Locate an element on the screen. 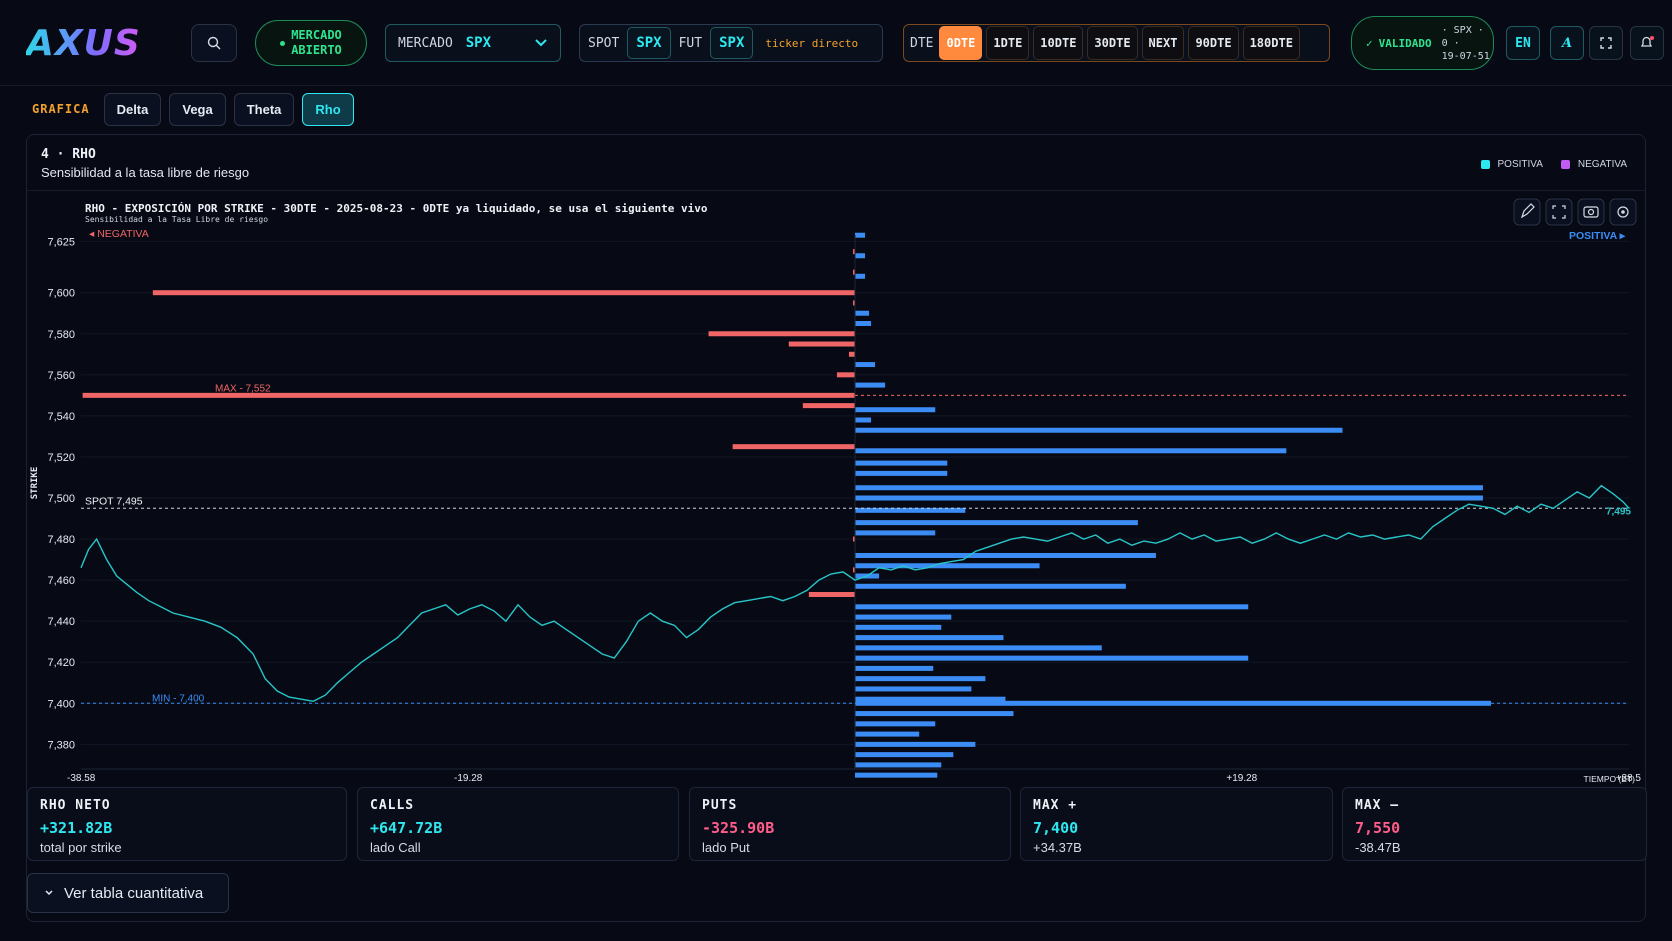 This screenshot has width=1672, height=941. ticker-input: ticker directo is located at coordinates (812, 43).